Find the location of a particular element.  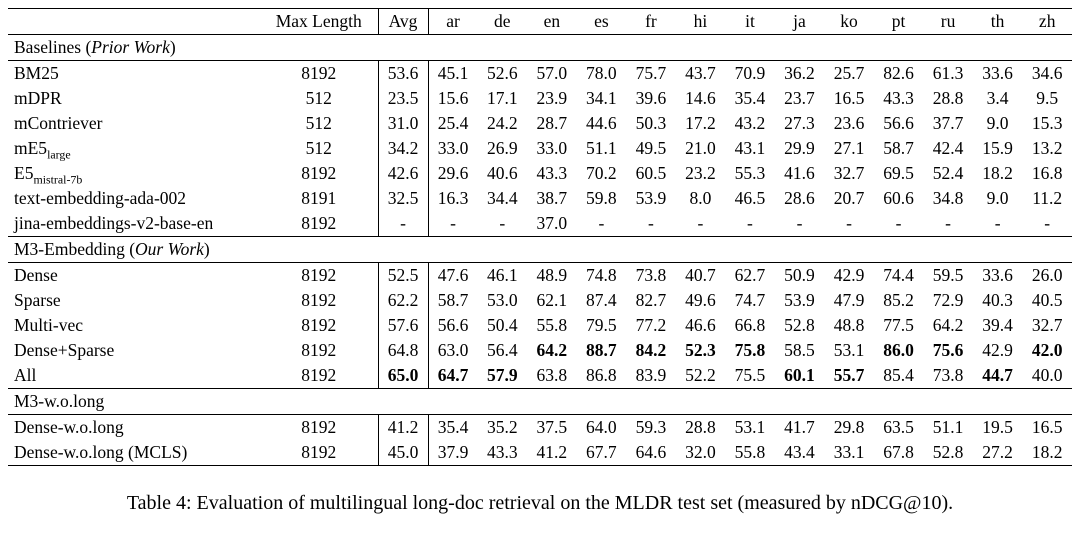

score-value: 32.7 is located at coordinates (1047, 325).